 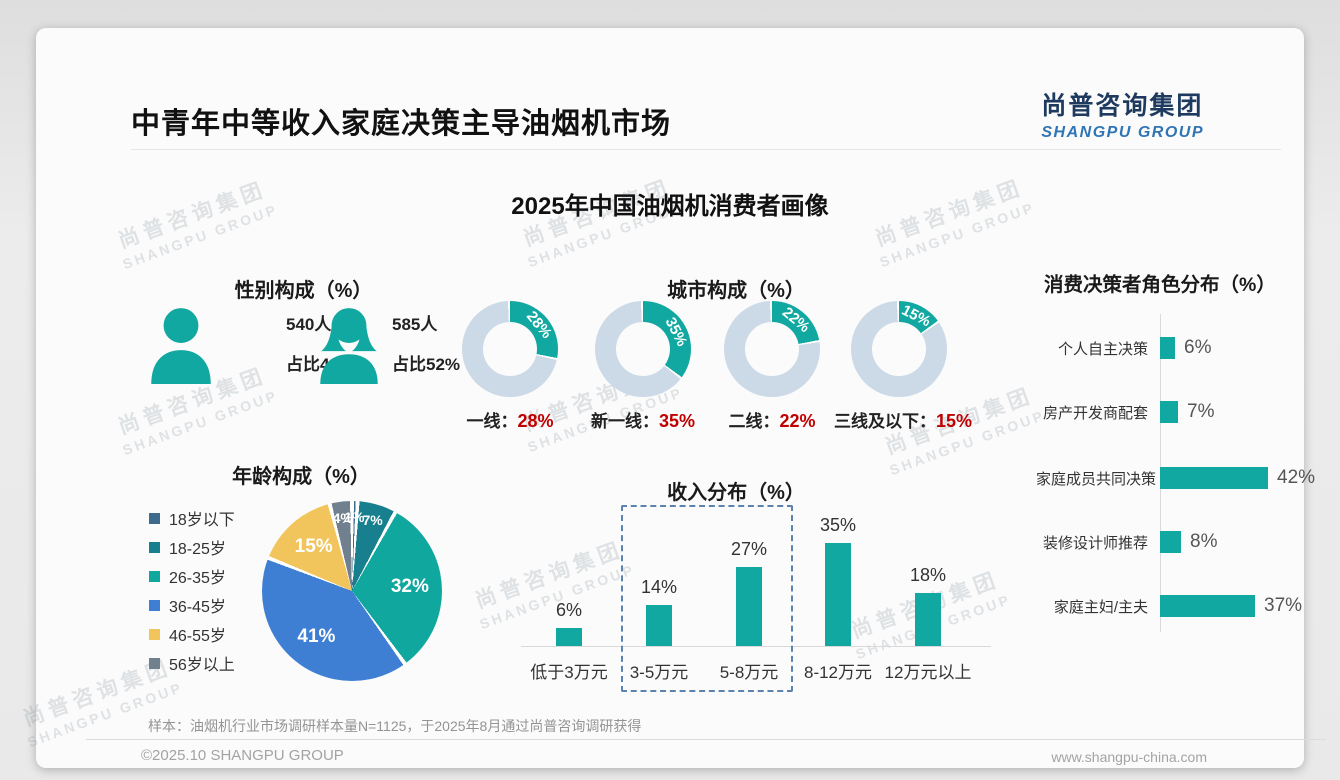 I want to click on donut-category-label: 三线及以下：, so click(x=885, y=421).